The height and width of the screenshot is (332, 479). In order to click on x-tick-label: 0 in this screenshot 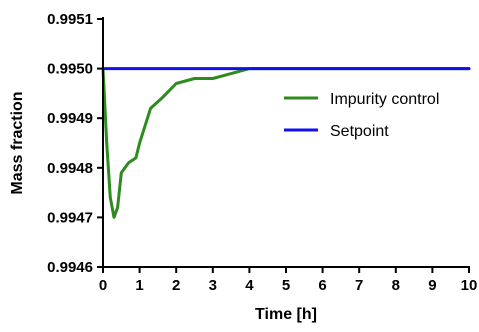, I will do `click(103, 285)`.